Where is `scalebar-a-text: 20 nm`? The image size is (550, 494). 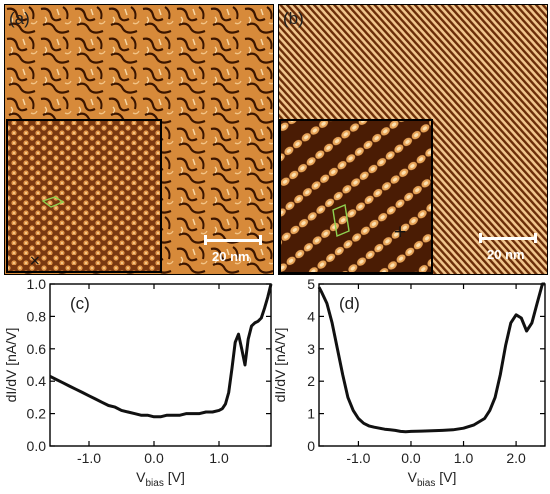
scalebar-a-text: 20 nm is located at coordinates (231, 256).